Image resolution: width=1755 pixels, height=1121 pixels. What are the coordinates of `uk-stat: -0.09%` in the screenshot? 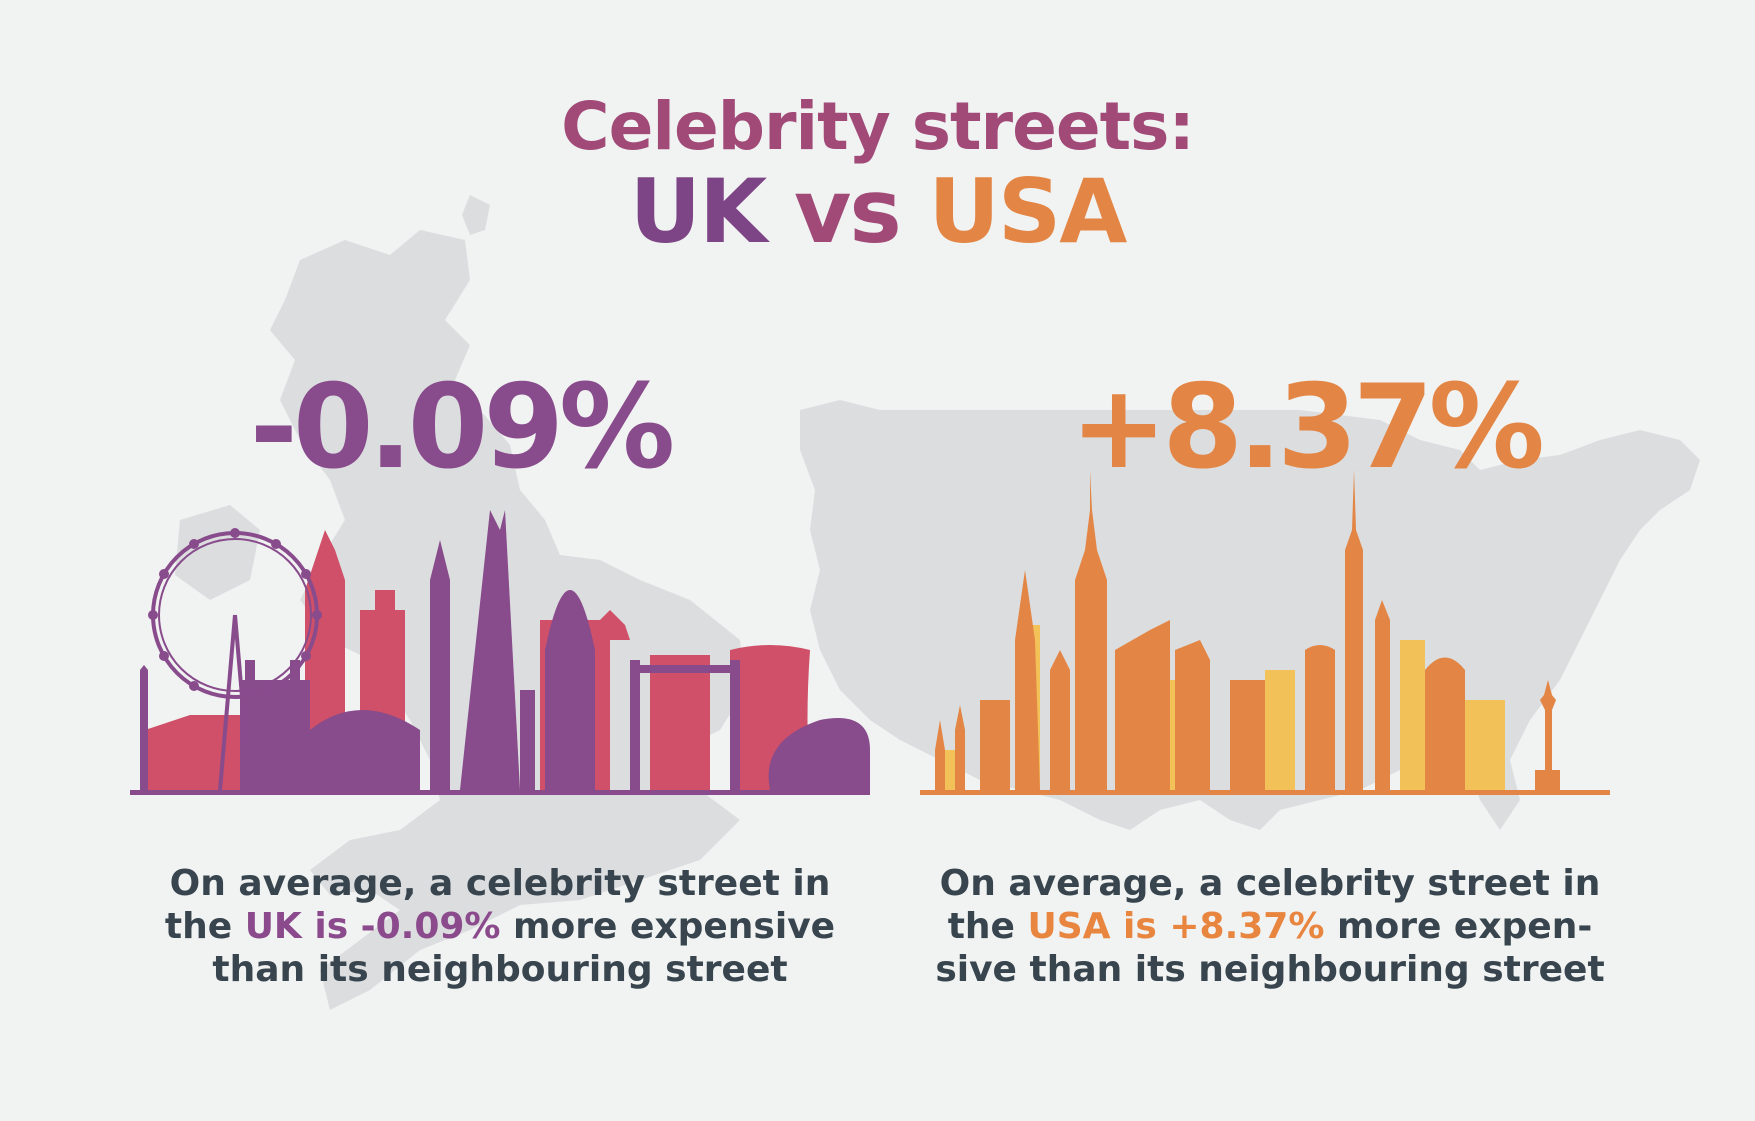 It's located at (462, 427).